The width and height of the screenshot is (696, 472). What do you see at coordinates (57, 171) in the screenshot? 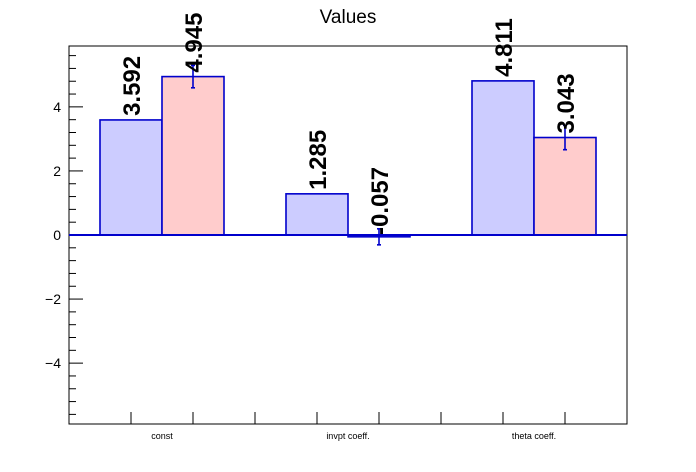
I see `ytick-label: 2` at bounding box center [57, 171].